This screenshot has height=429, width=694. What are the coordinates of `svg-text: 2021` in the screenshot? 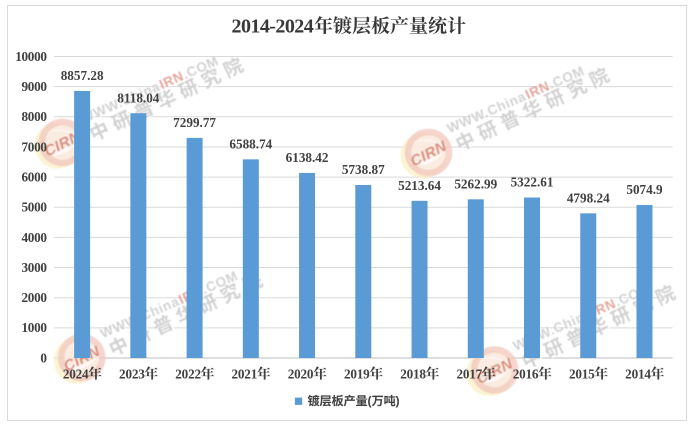 It's located at (245, 374).